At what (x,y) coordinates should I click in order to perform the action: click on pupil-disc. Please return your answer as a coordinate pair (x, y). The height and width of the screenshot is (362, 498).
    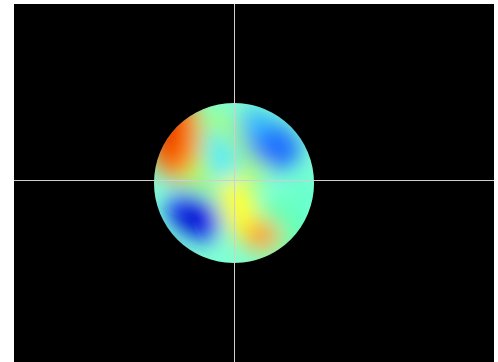
    Looking at the image, I should click on (234, 183).